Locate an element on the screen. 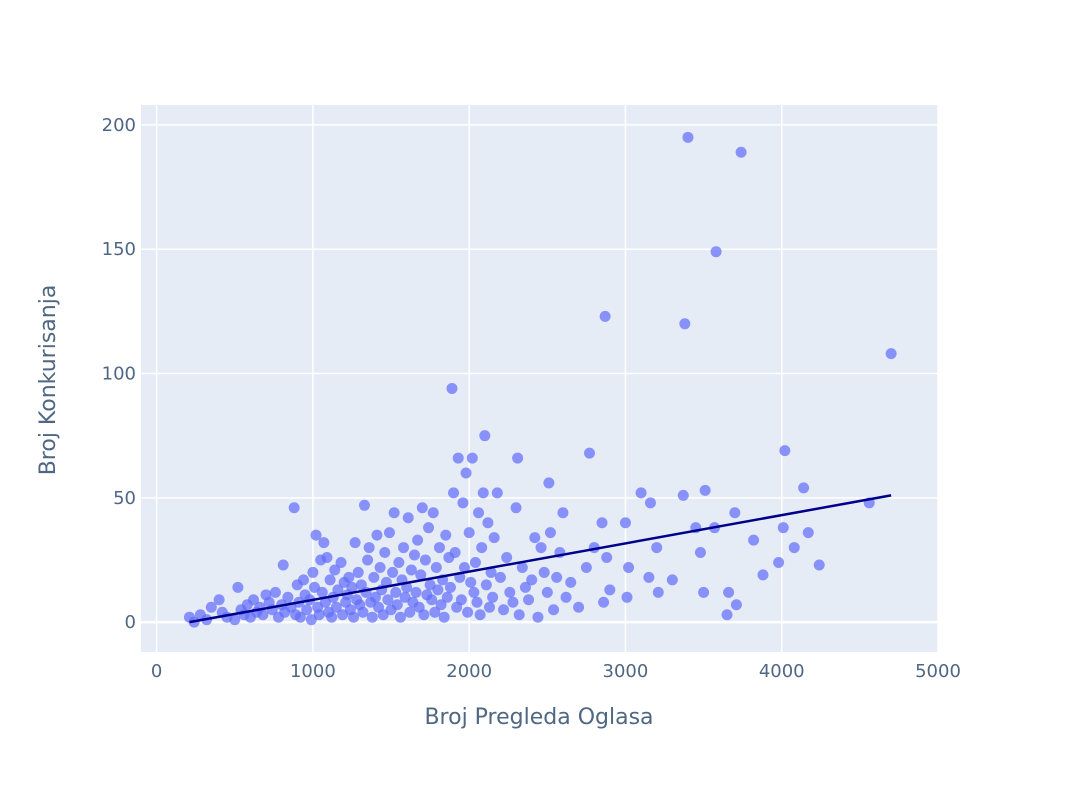 The image size is (1080, 795). y-tick-label: 50 is located at coordinates (124, 498).